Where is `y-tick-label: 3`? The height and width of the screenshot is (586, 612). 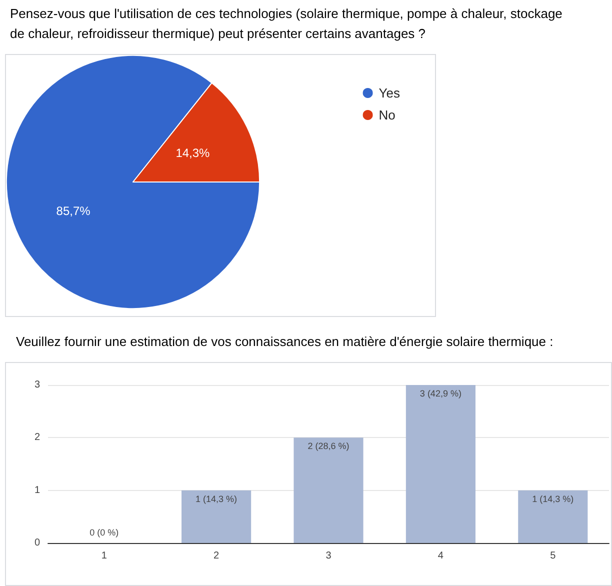 y-tick-label: 3 is located at coordinates (37, 385).